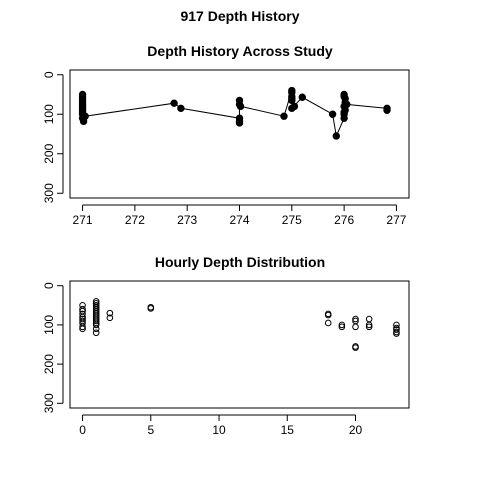  I want to click on x-tick-label: 271, so click(83, 220).